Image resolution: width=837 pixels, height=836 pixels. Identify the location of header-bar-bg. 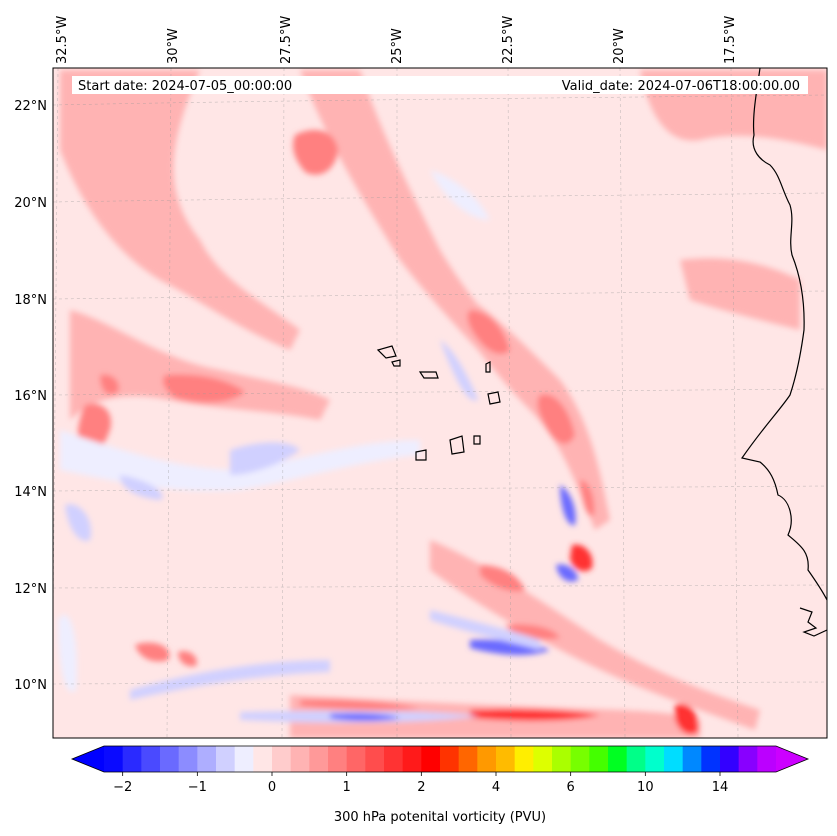
(440, 85).